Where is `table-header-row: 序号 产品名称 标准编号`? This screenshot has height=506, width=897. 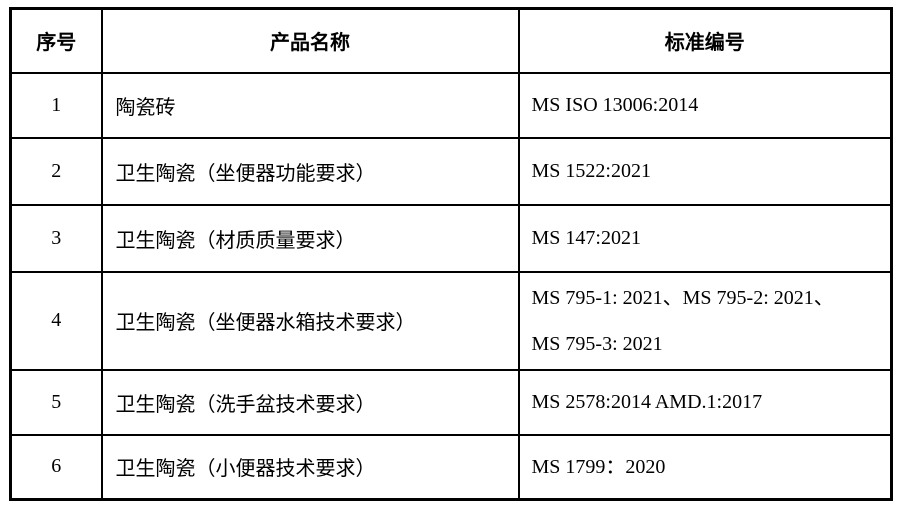
table-header-row: 序号 产品名称 标准编号 is located at coordinates (451, 40).